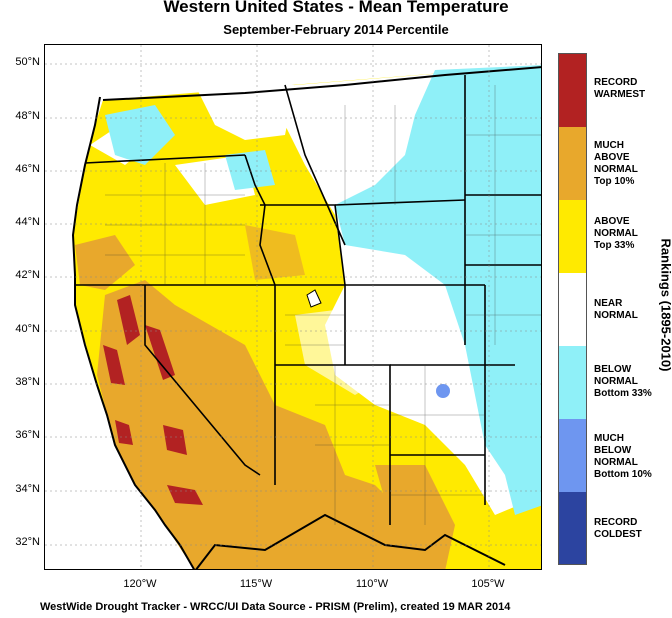 The image size is (672, 618). I want to click on lat-label: 44°N, so click(27, 222).